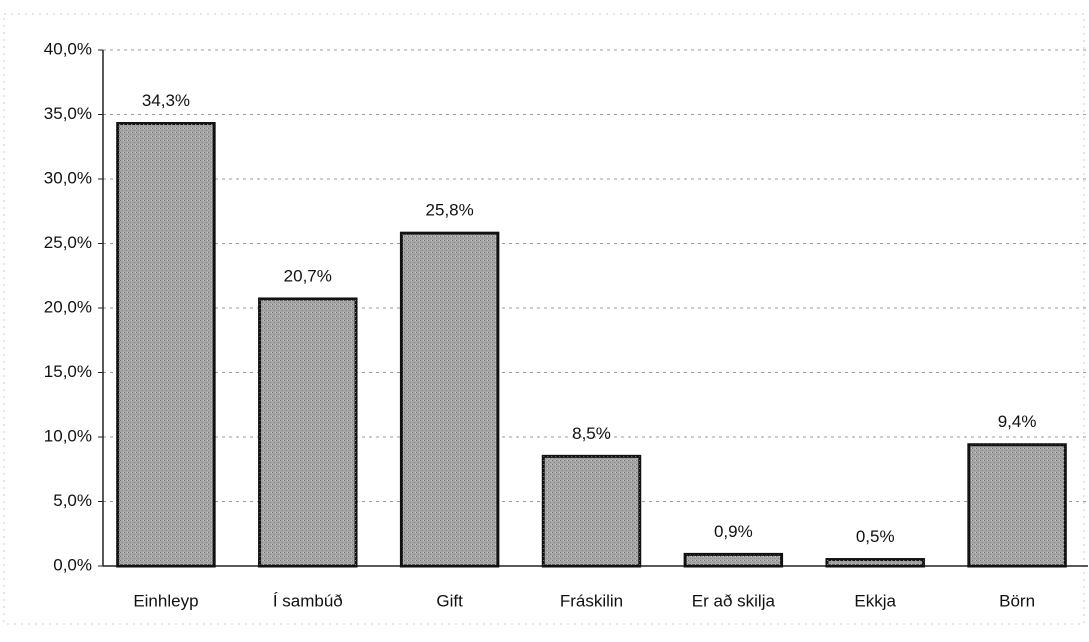  Describe the element at coordinates (1017, 600) in the screenshot. I see `x-tick-label: Börn` at that location.